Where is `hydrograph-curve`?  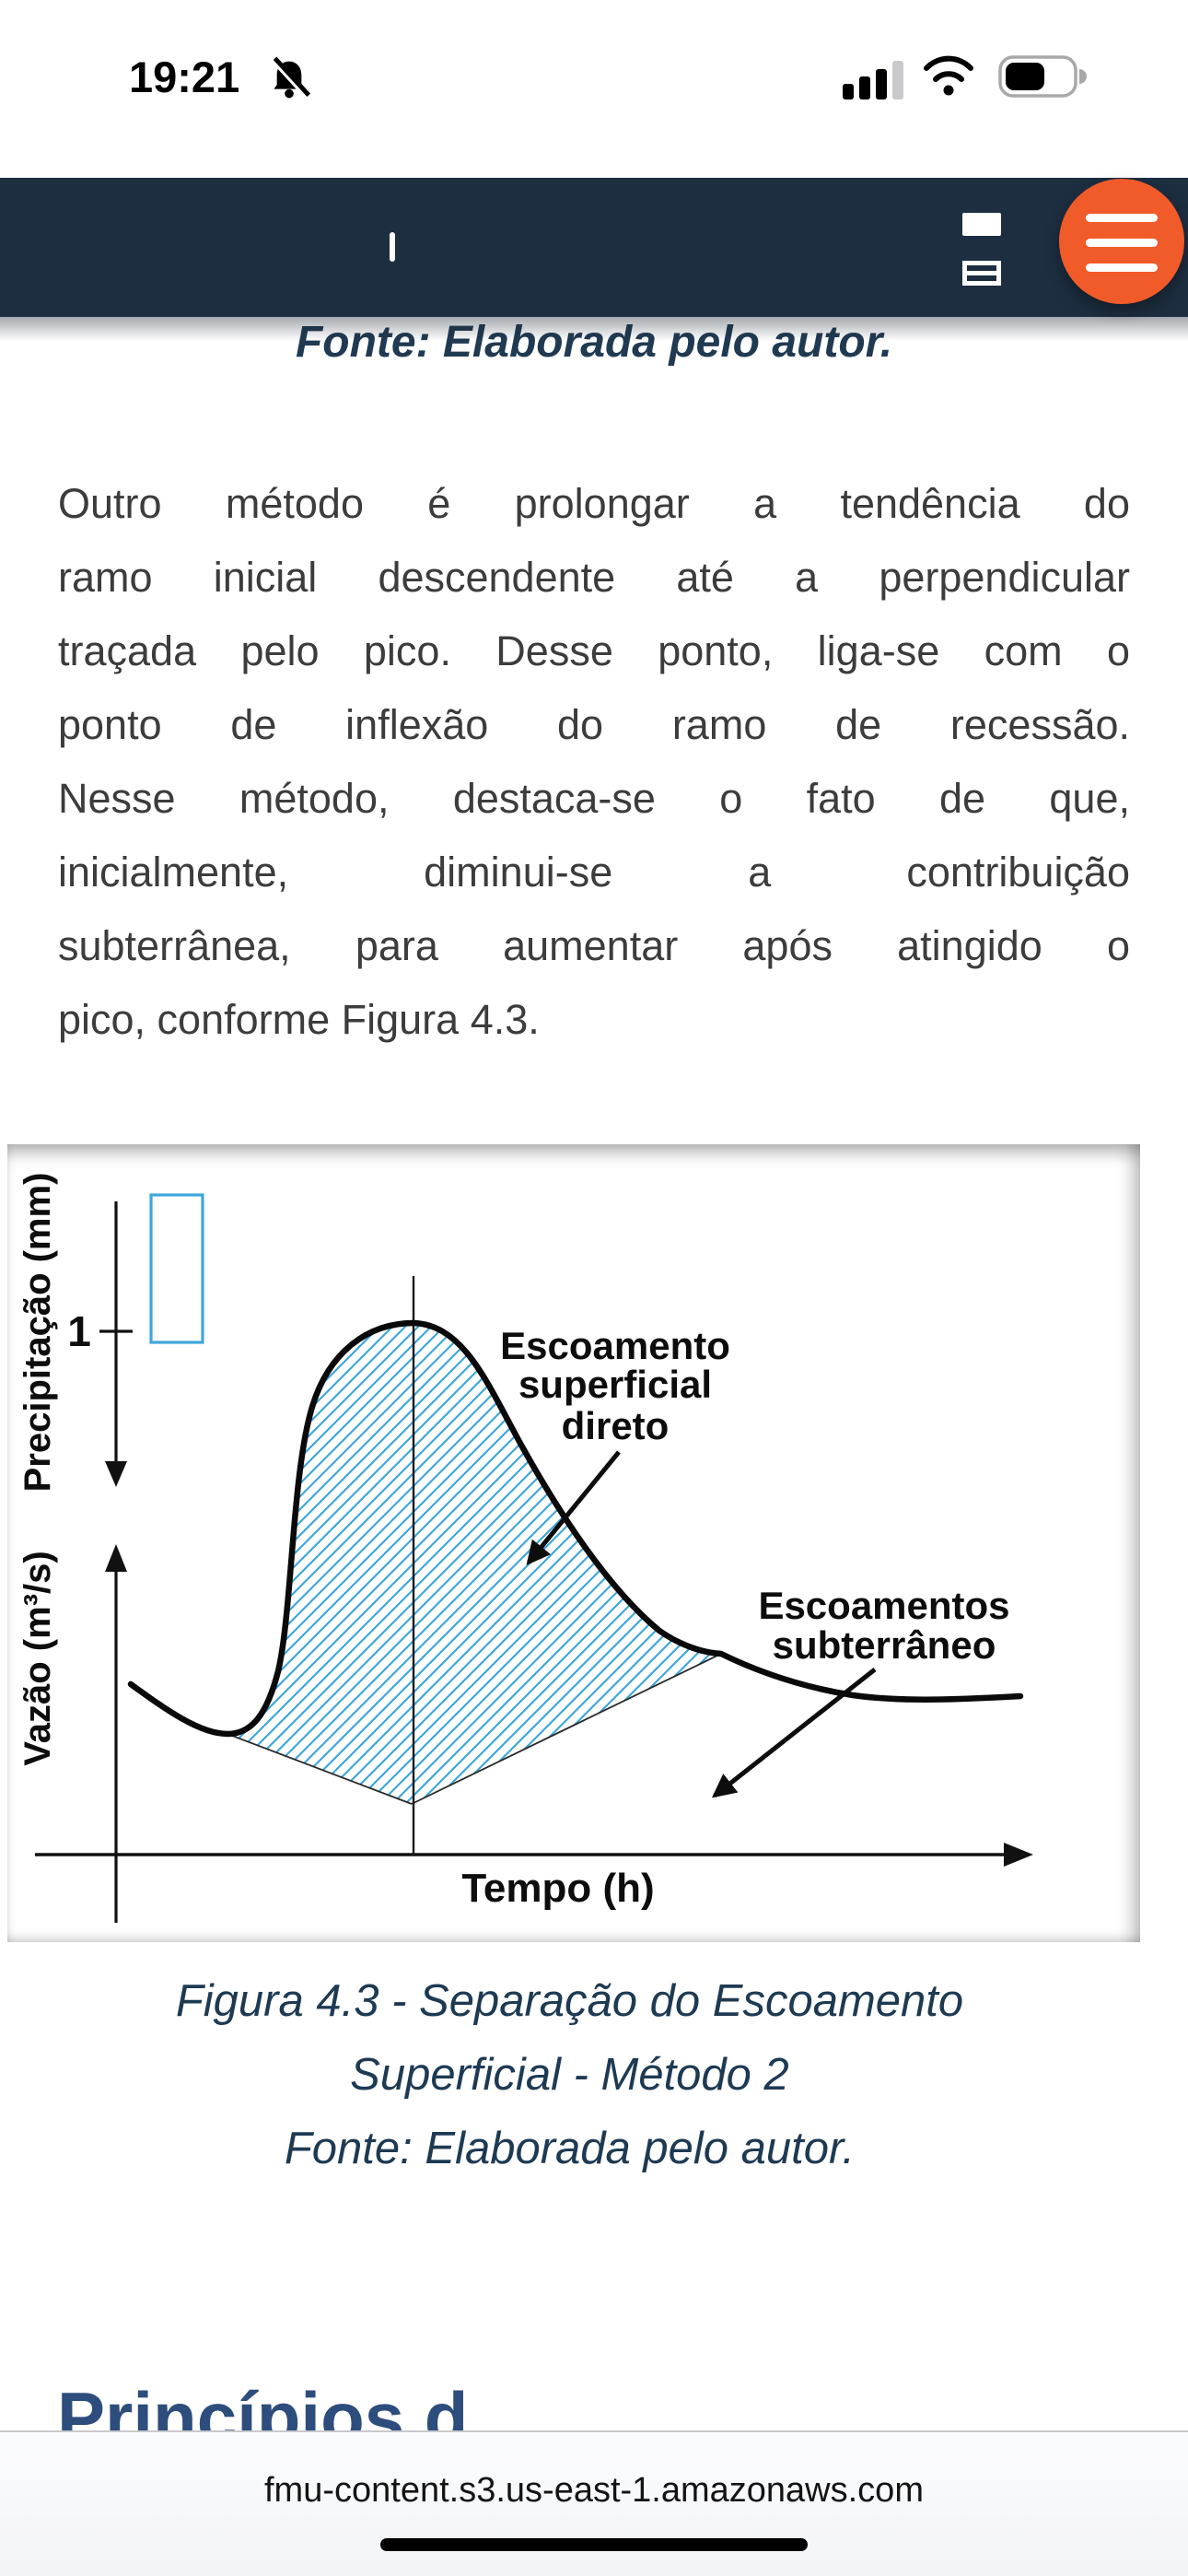
hydrograph-curve is located at coordinates (575, 1528).